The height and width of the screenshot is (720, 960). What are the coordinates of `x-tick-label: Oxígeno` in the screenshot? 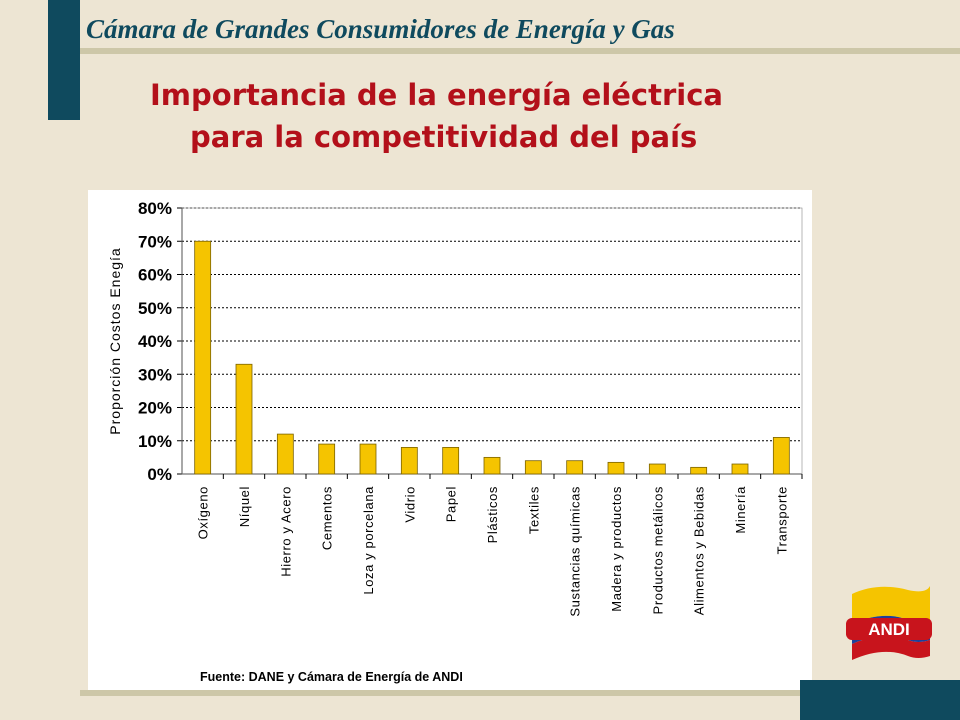 It's located at (203, 512).